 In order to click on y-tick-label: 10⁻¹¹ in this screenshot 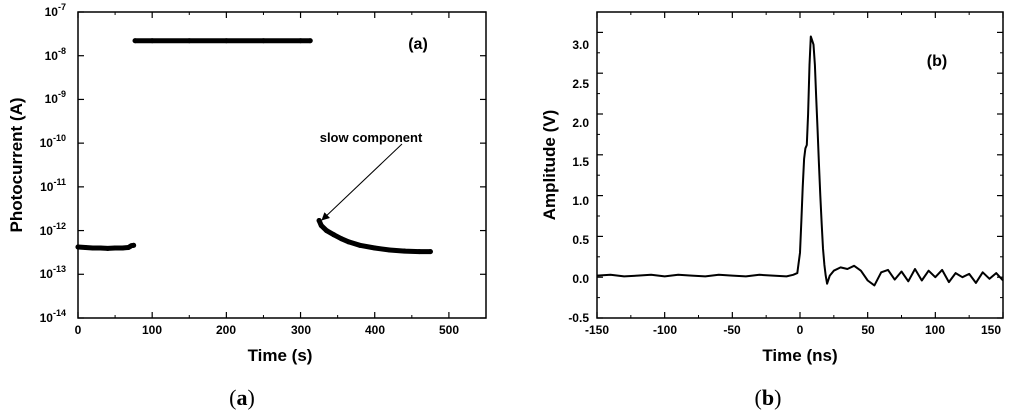, I will do `click(53, 185)`.